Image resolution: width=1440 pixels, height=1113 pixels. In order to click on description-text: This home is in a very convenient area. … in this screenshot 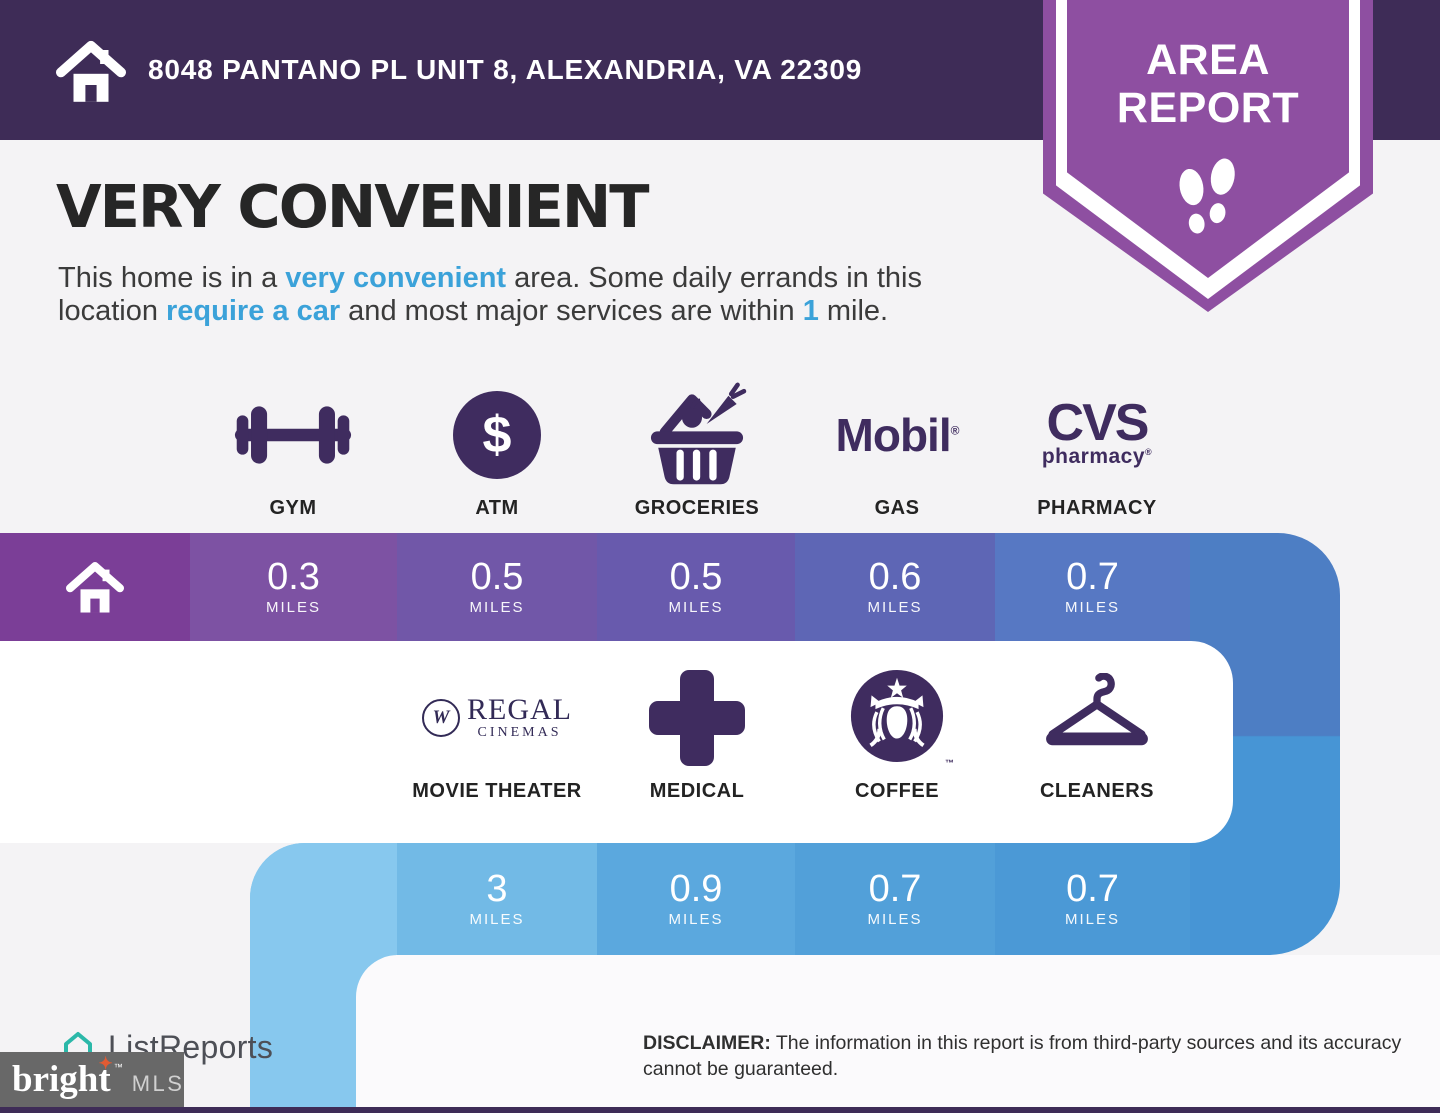, I will do `click(490, 295)`.